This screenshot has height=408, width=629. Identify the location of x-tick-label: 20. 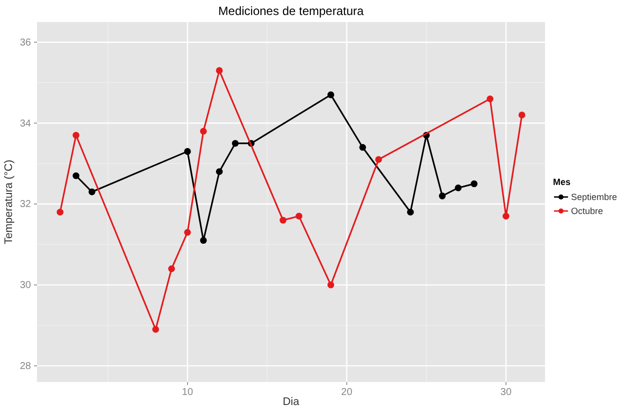
(347, 392).